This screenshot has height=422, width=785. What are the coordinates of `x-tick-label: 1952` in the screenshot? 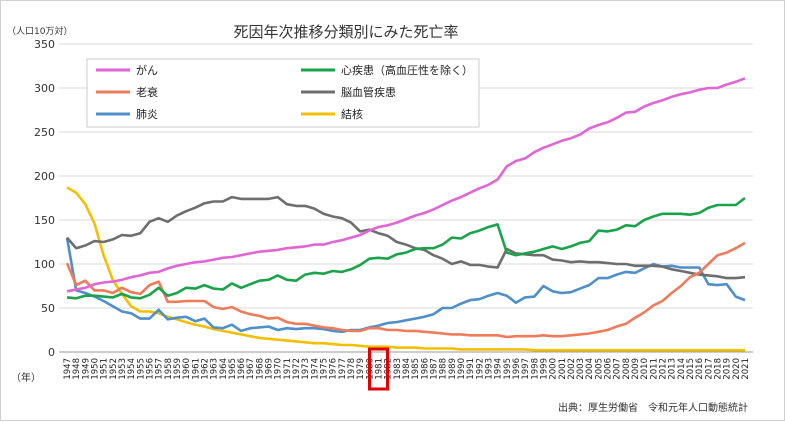 It's located at (114, 369).